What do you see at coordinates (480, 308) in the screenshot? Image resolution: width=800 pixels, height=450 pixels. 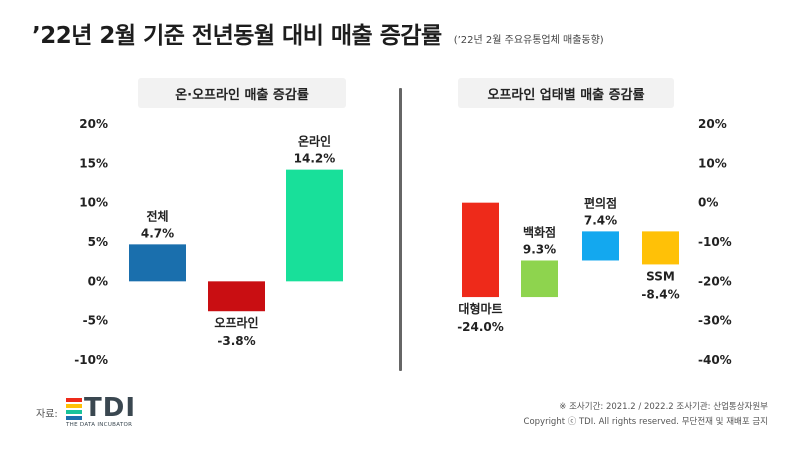 I see `category-label: 대형마트` at bounding box center [480, 308].